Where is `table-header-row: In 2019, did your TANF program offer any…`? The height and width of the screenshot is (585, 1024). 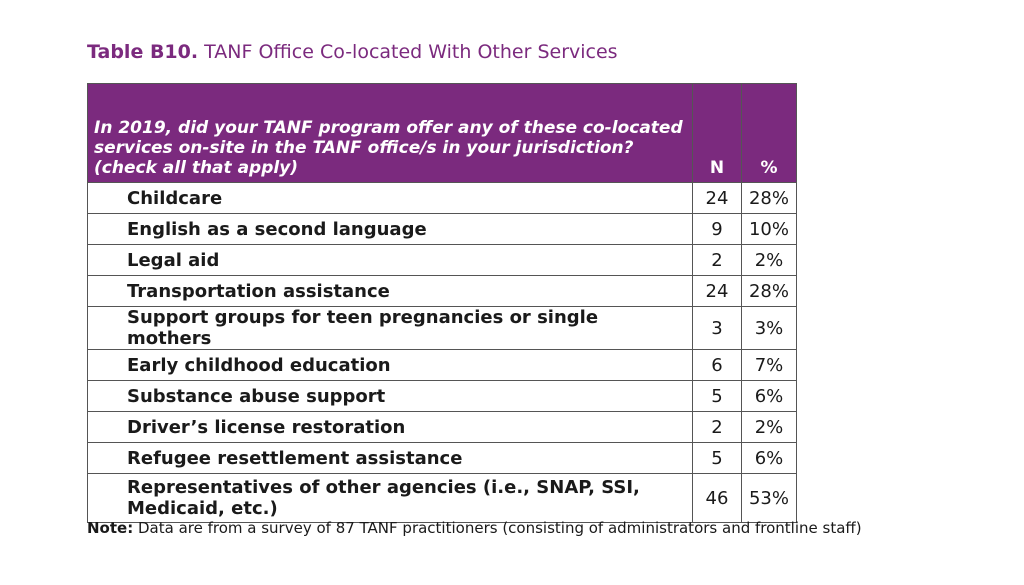
table-header-row: In 2019, did your TANF program offer any… is located at coordinates (442, 133).